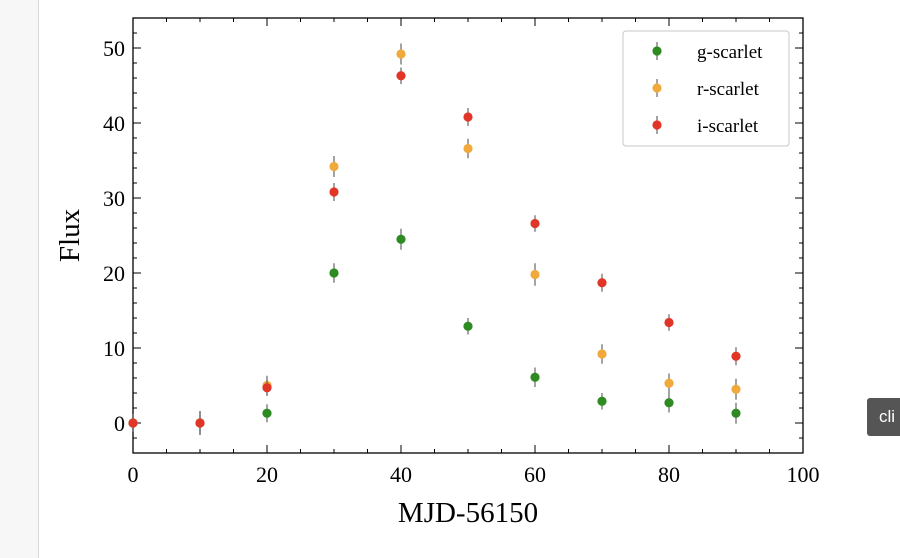 This screenshot has height=558, width=900. What do you see at coordinates (803, 474) in the screenshot?
I see `x-tick-label: 100` at bounding box center [803, 474].